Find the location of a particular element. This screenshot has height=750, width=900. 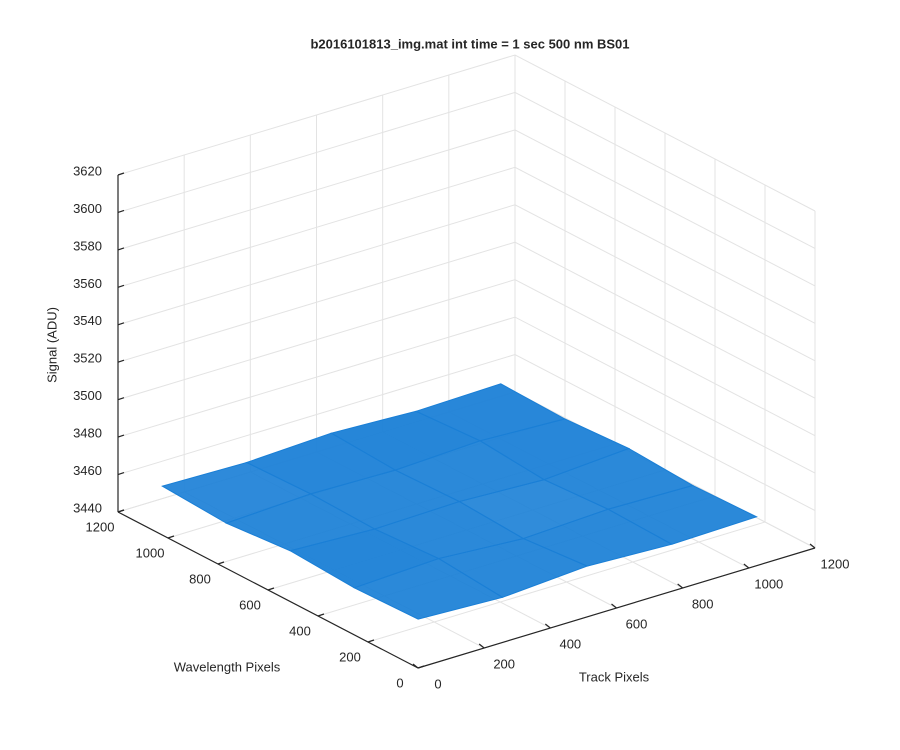

y-tick-label: 1000 is located at coordinates (150, 552).